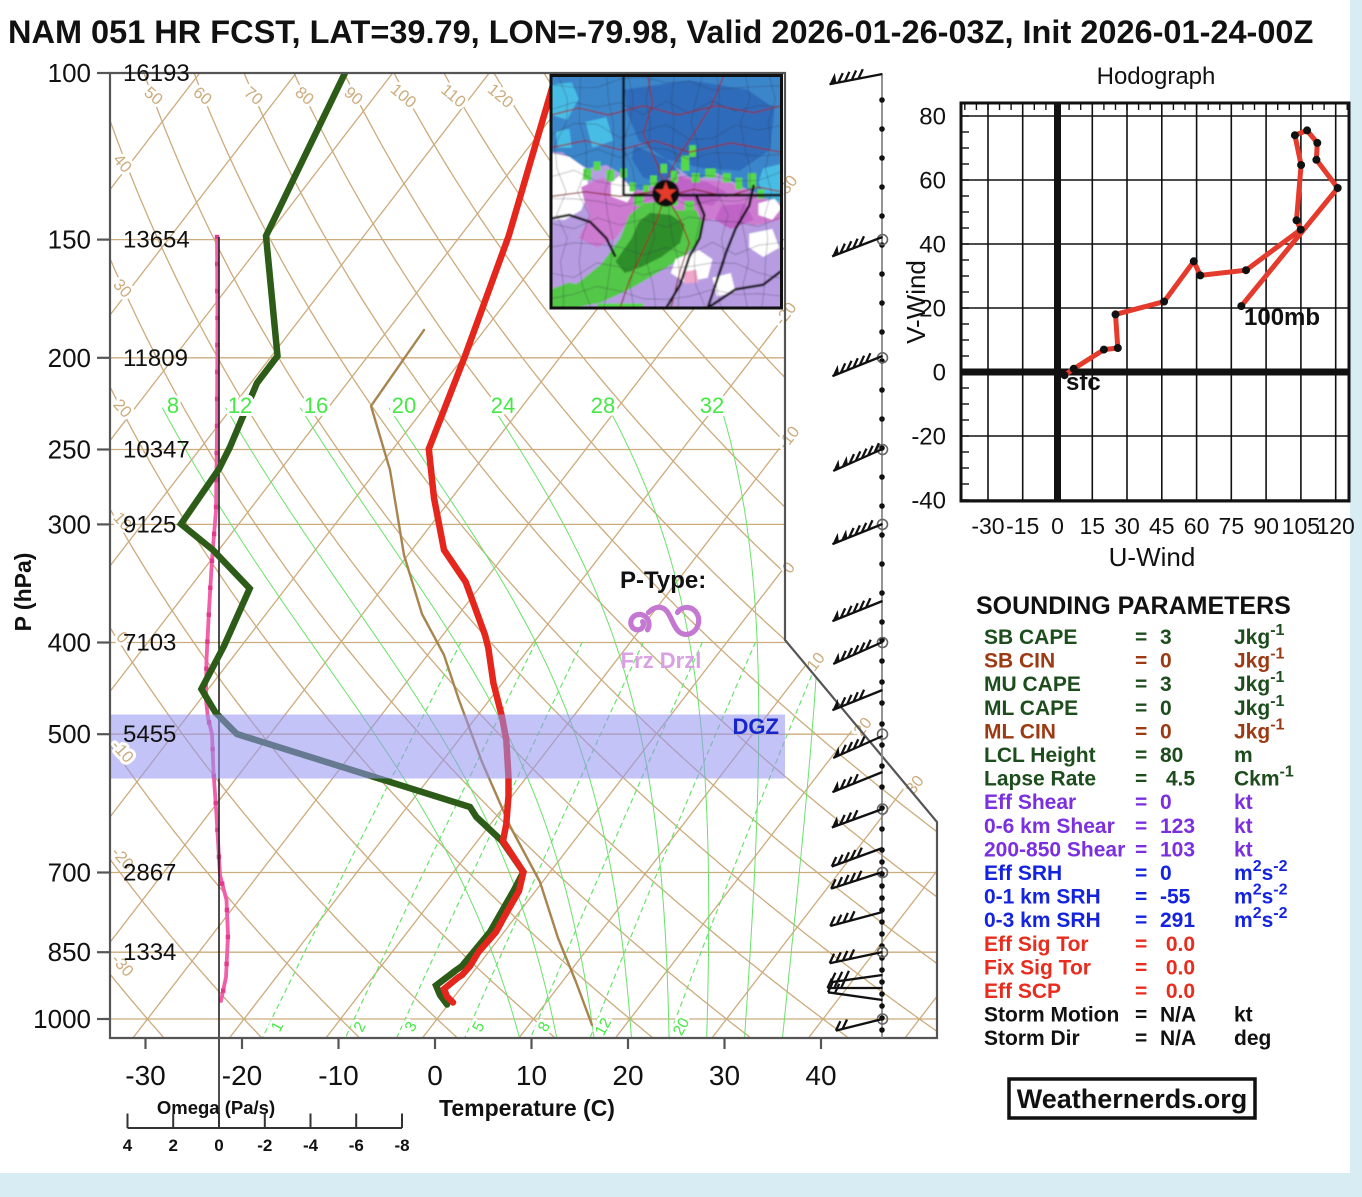  Describe the element at coordinates (503, 405) in the screenshot. I see `svg-text: 24` at that location.